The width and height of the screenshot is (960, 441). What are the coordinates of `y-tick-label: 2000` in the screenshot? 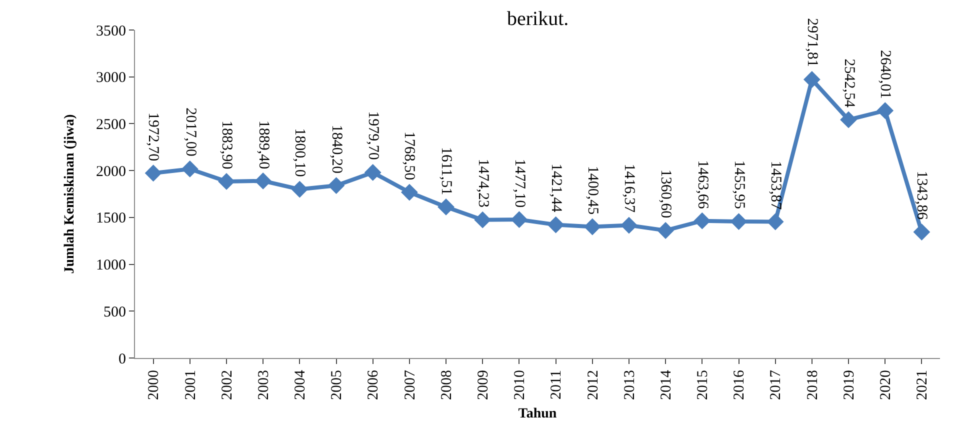 It's located at (111, 172).